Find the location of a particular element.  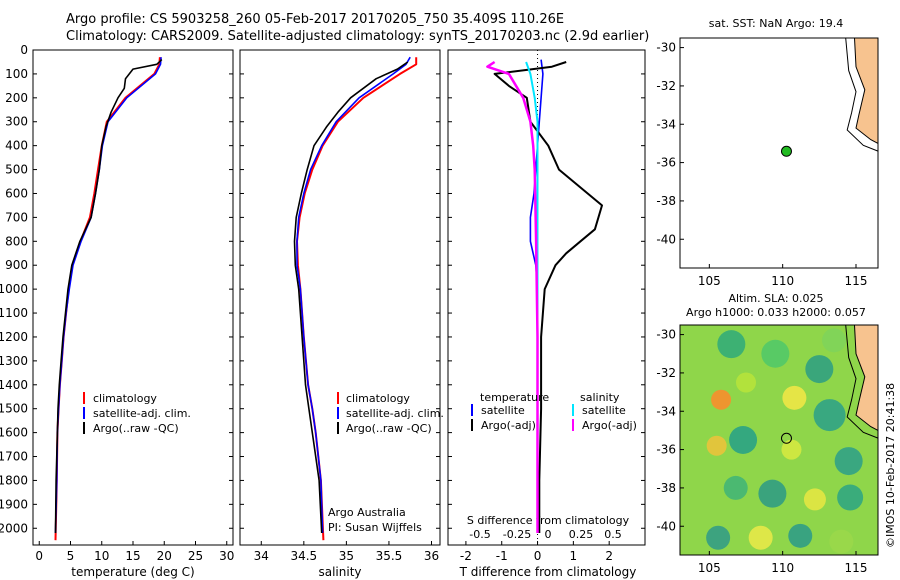

sla_map-xtick-label: 105 is located at coordinates (709, 568).